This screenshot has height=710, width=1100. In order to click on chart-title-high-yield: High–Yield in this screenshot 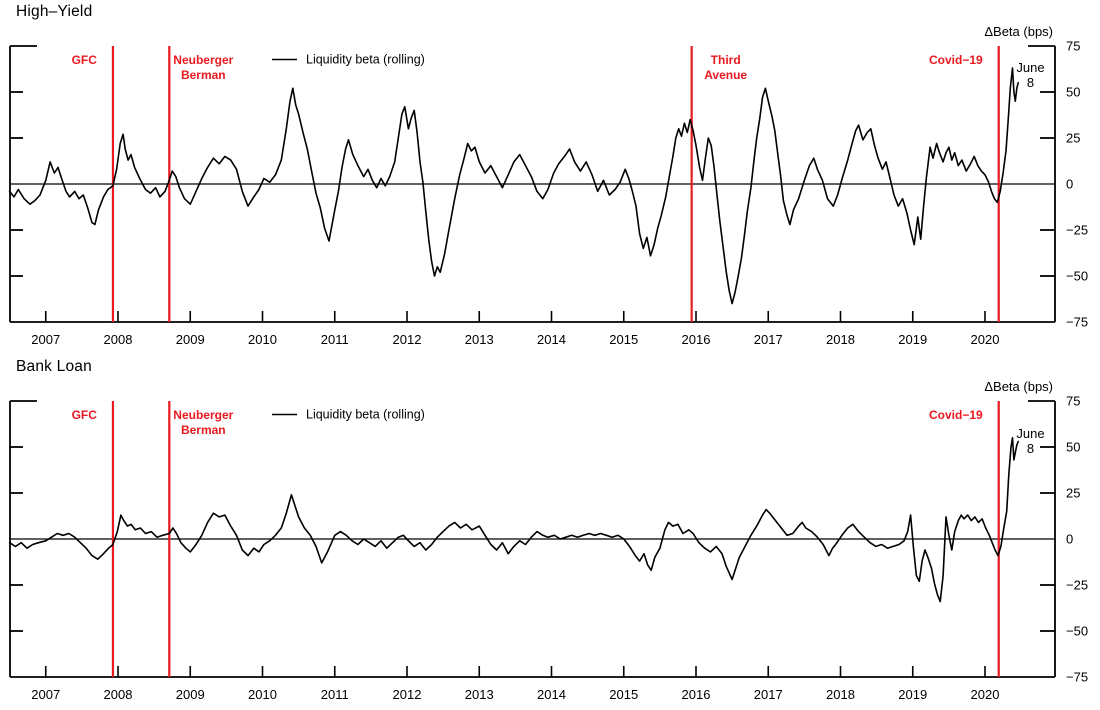, I will do `click(54, 11)`.